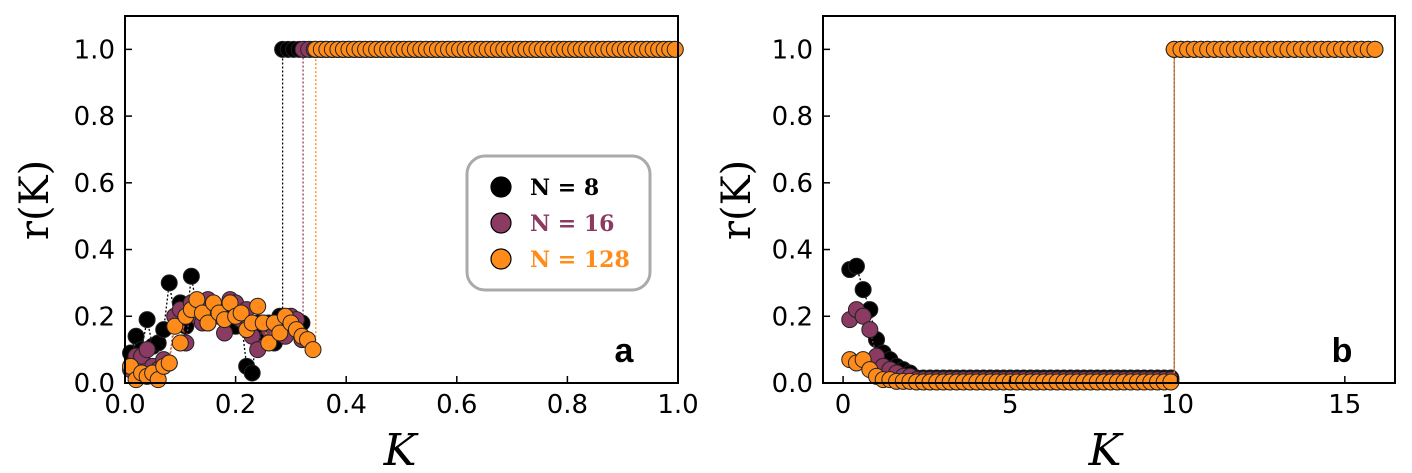 This screenshot has height=473, width=1412. What do you see at coordinates (580, 260) in the screenshot?
I see `legend-label-n128: N = 128` at bounding box center [580, 260].